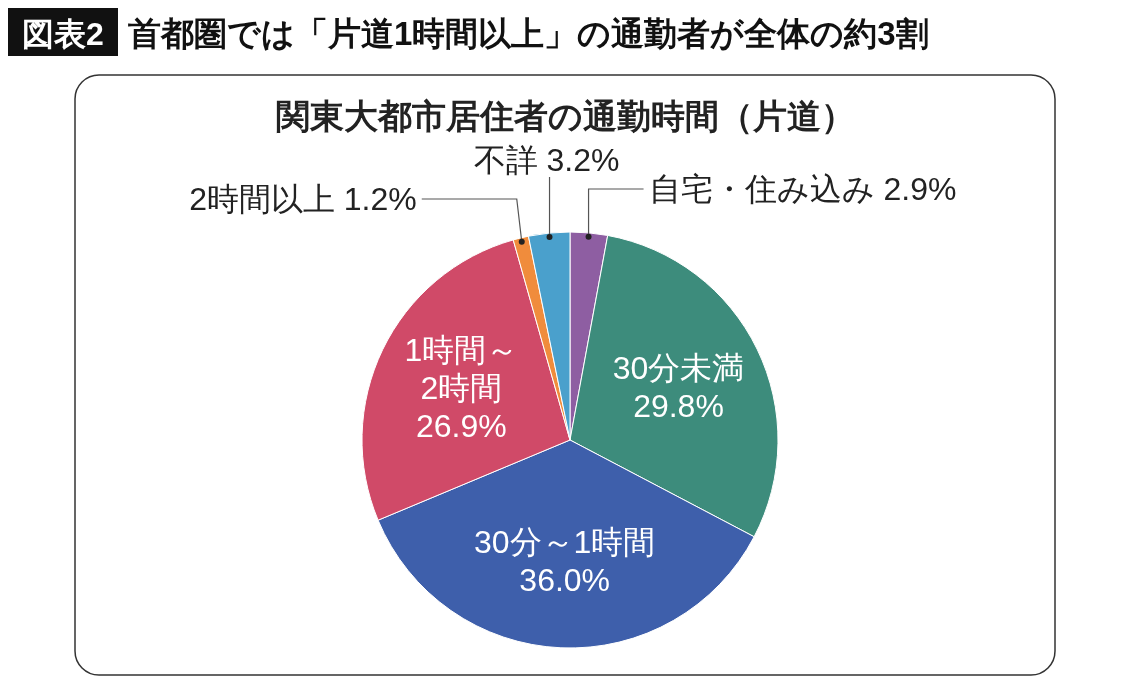 The width and height of the screenshot is (1142, 699). I want to click on data-label: 36.0%, so click(565, 579).